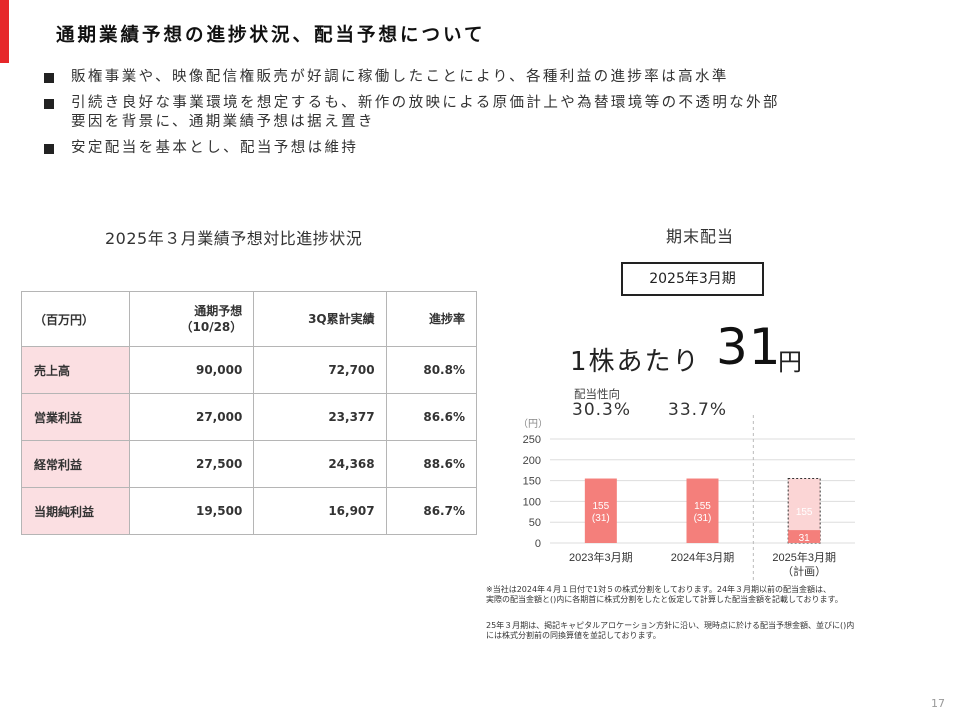 The height and width of the screenshot is (714, 953). I want to click on dividend-period-box: 2025年3月期, so click(692, 279).